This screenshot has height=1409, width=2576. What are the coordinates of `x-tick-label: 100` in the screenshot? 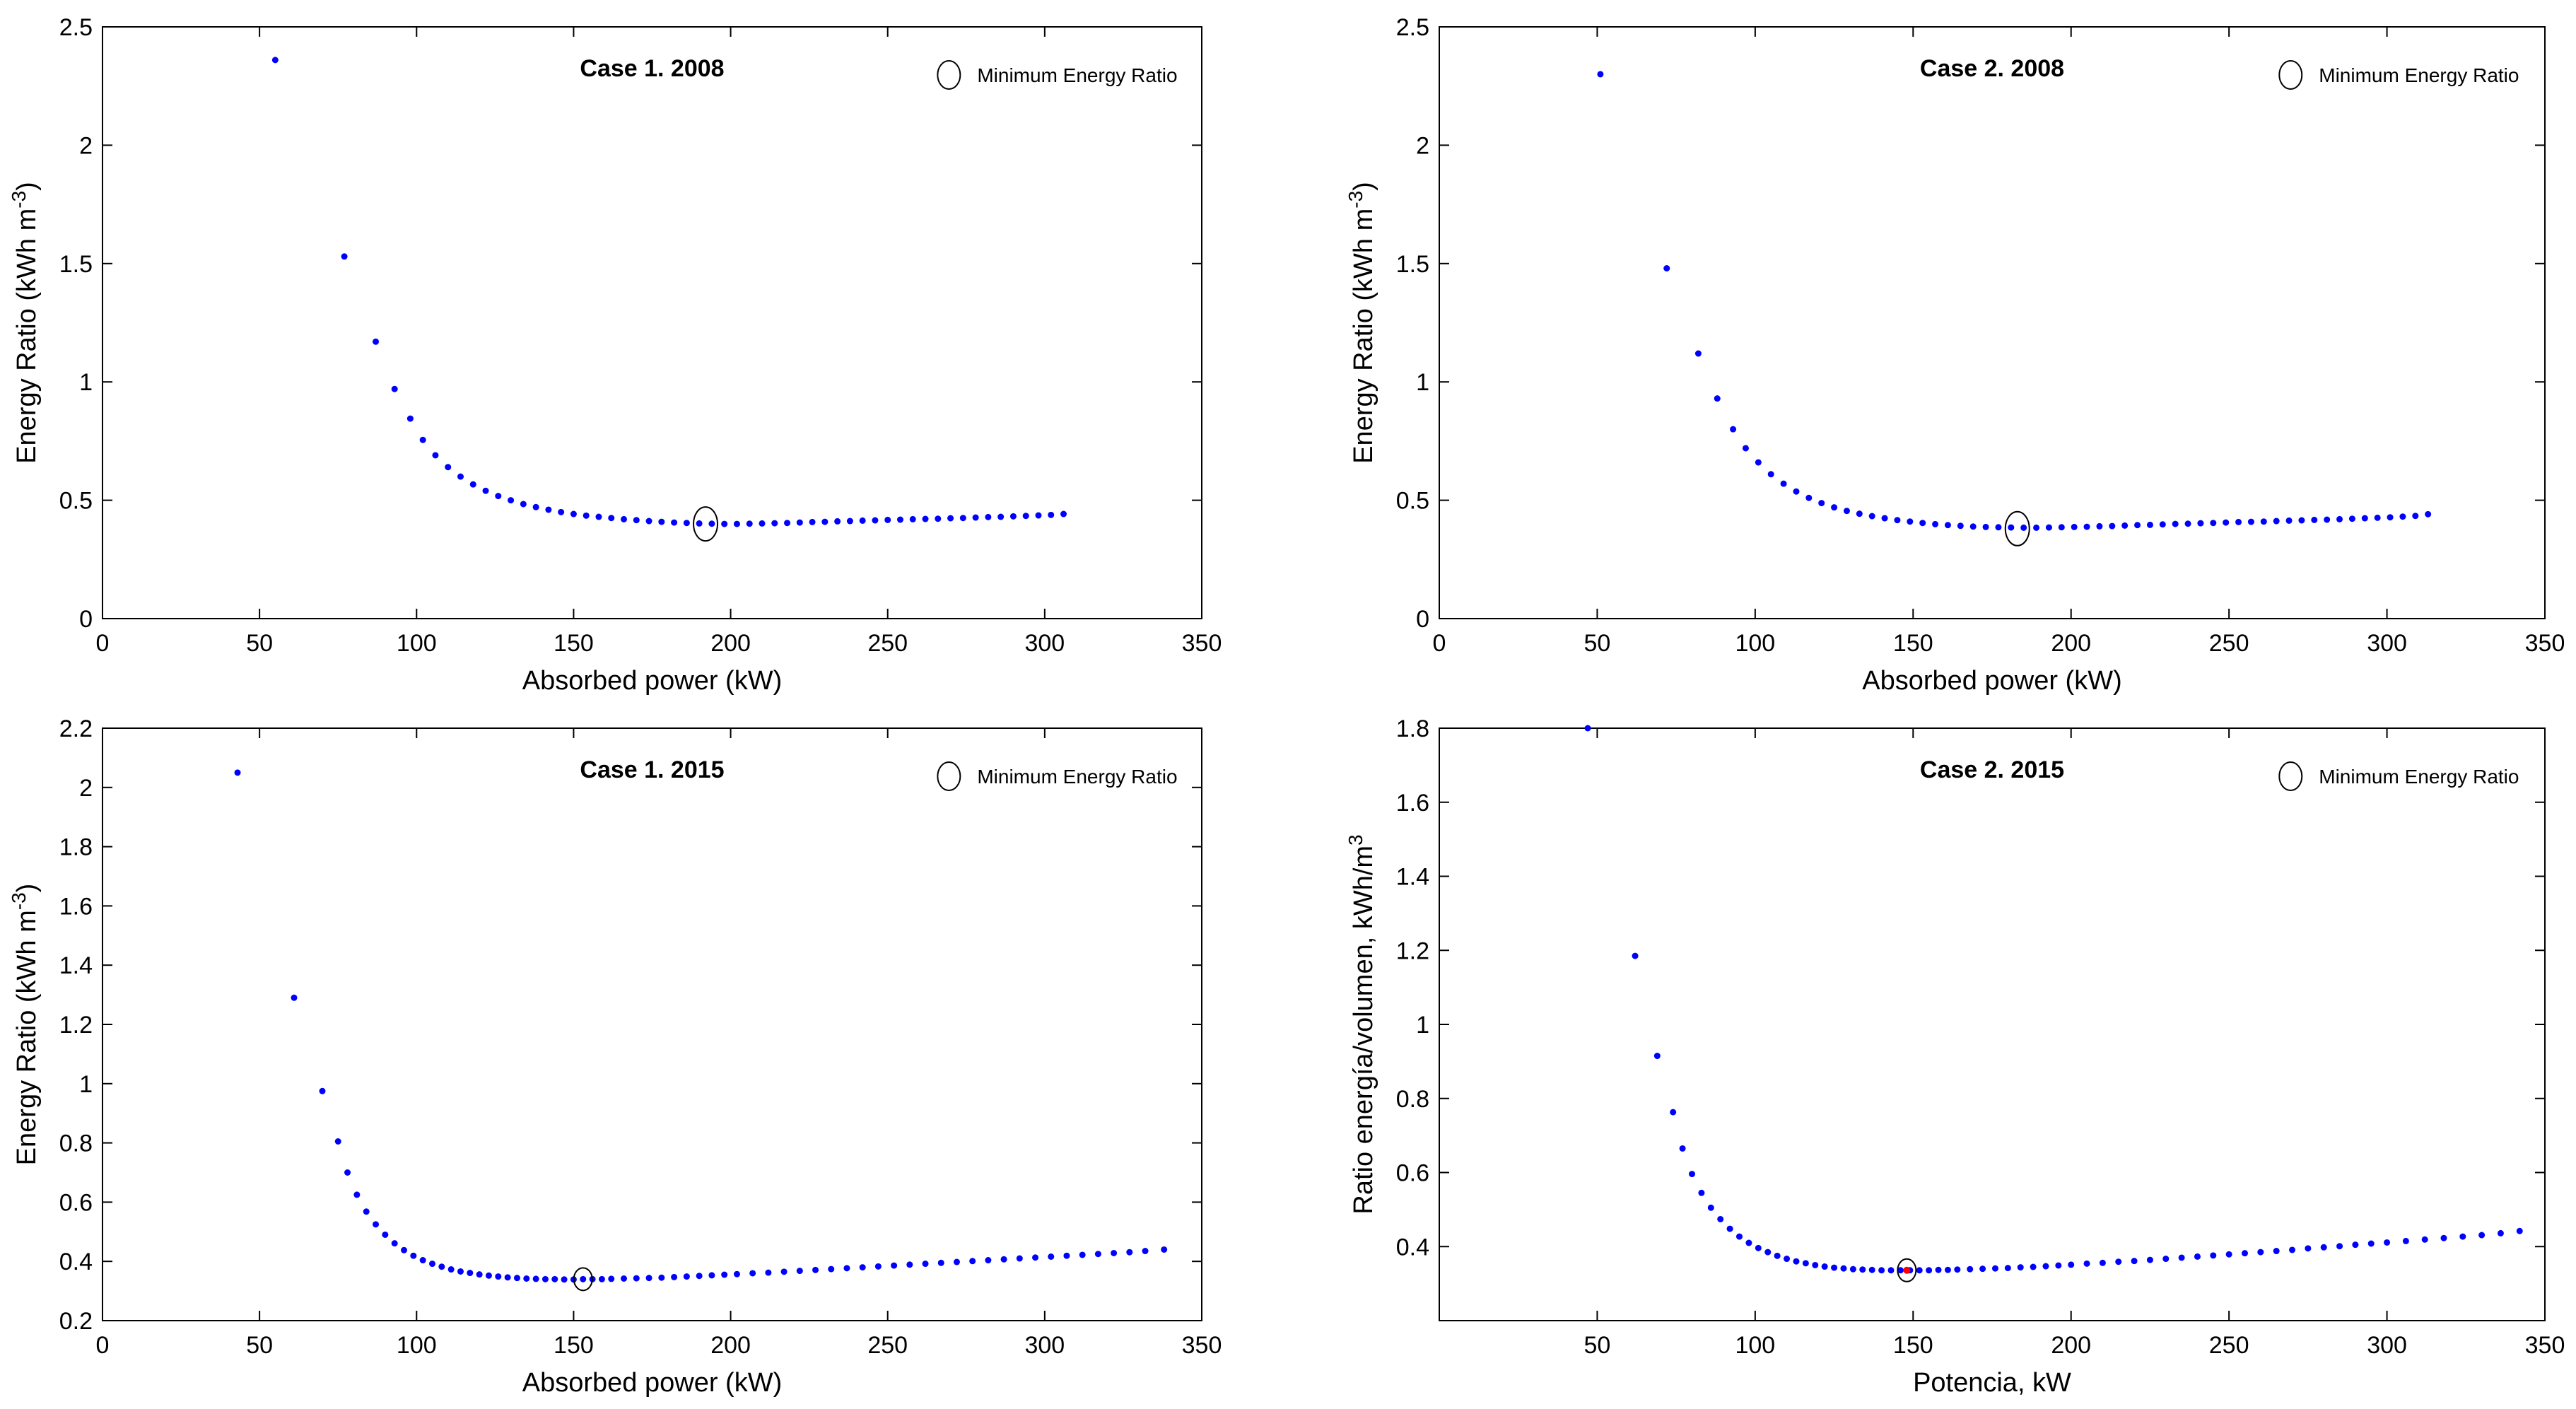 It's located at (1755, 1345).